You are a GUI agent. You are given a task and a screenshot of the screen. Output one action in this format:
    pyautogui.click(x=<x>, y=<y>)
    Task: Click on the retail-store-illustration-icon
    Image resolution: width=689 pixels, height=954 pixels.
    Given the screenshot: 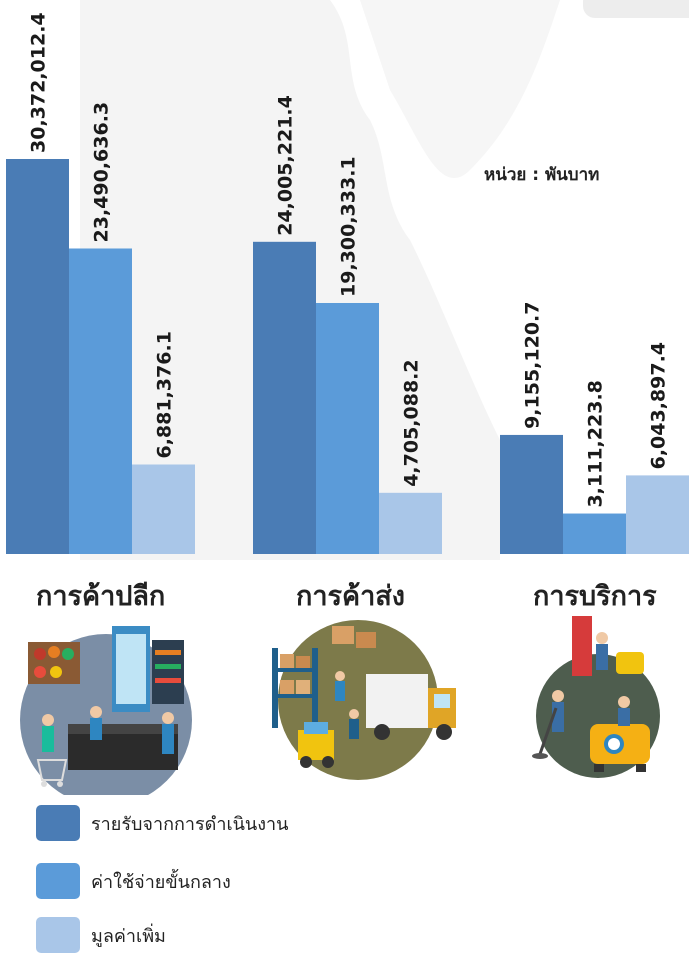 What is the action you would take?
    pyautogui.click(x=106, y=710)
    